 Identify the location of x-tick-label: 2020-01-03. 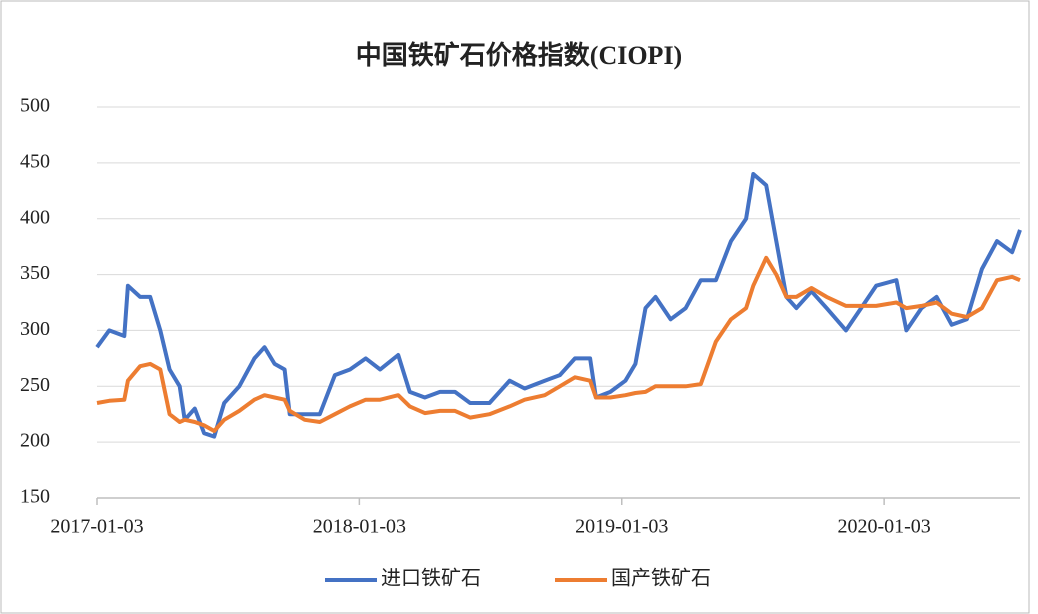
(883, 527).